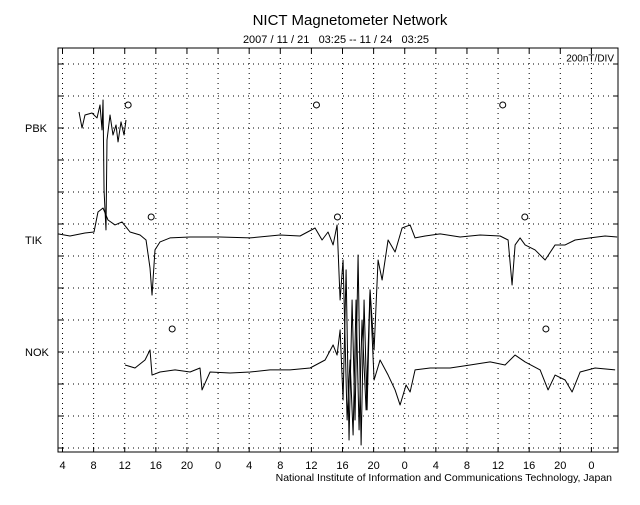 The height and width of the screenshot is (505, 640). I want to click on station-label: NOK, so click(37, 353).